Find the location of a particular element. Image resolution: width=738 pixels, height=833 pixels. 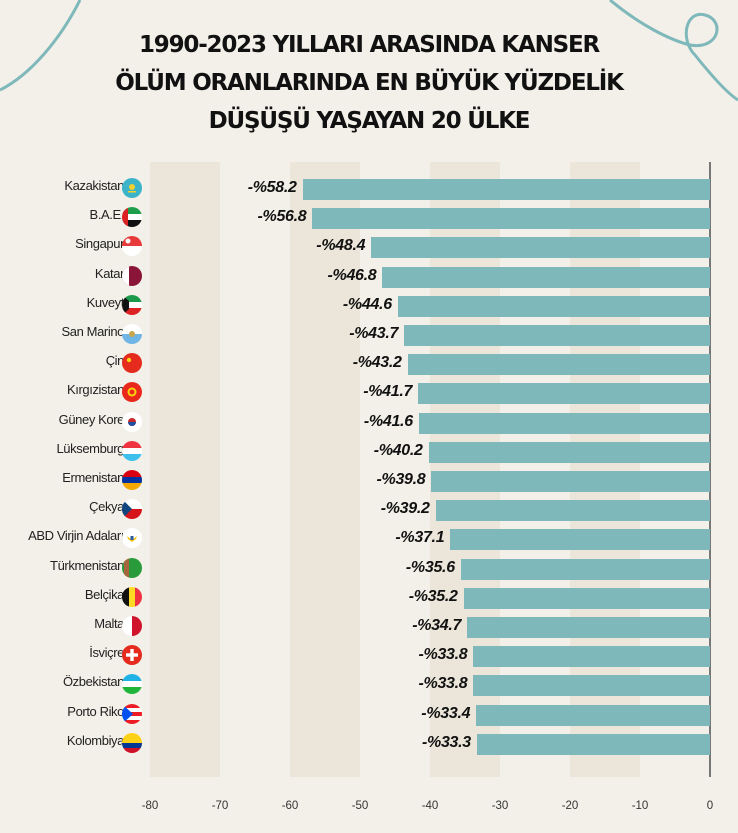

value-label: -%44.6 is located at coordinates (367, 304).